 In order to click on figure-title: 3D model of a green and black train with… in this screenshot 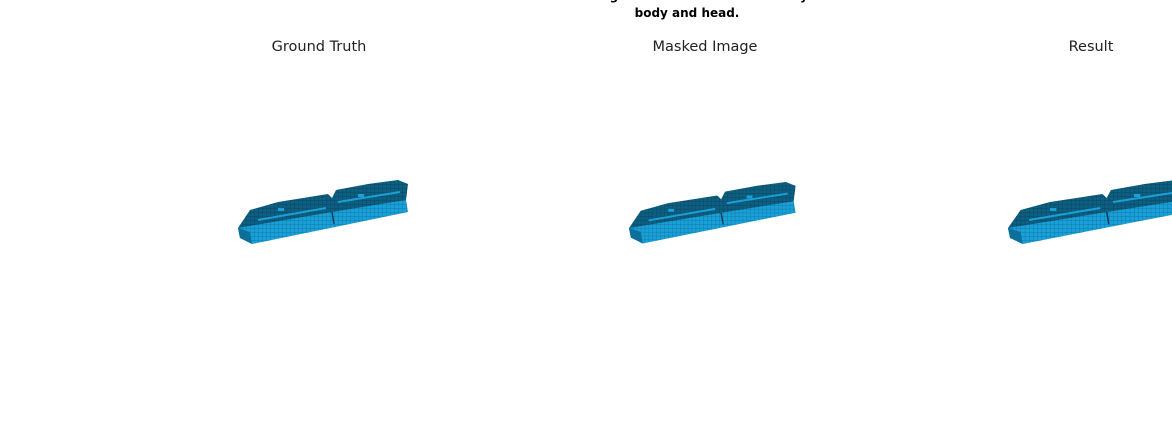, I will do `click(686, 1)`.